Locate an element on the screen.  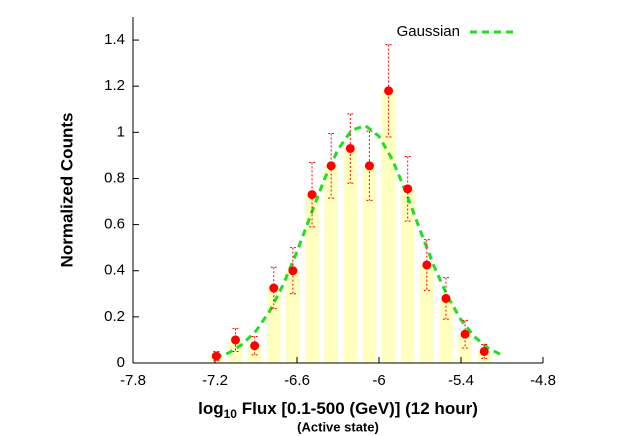
subtitle: (Active state) is located at coordinates (338, 426).